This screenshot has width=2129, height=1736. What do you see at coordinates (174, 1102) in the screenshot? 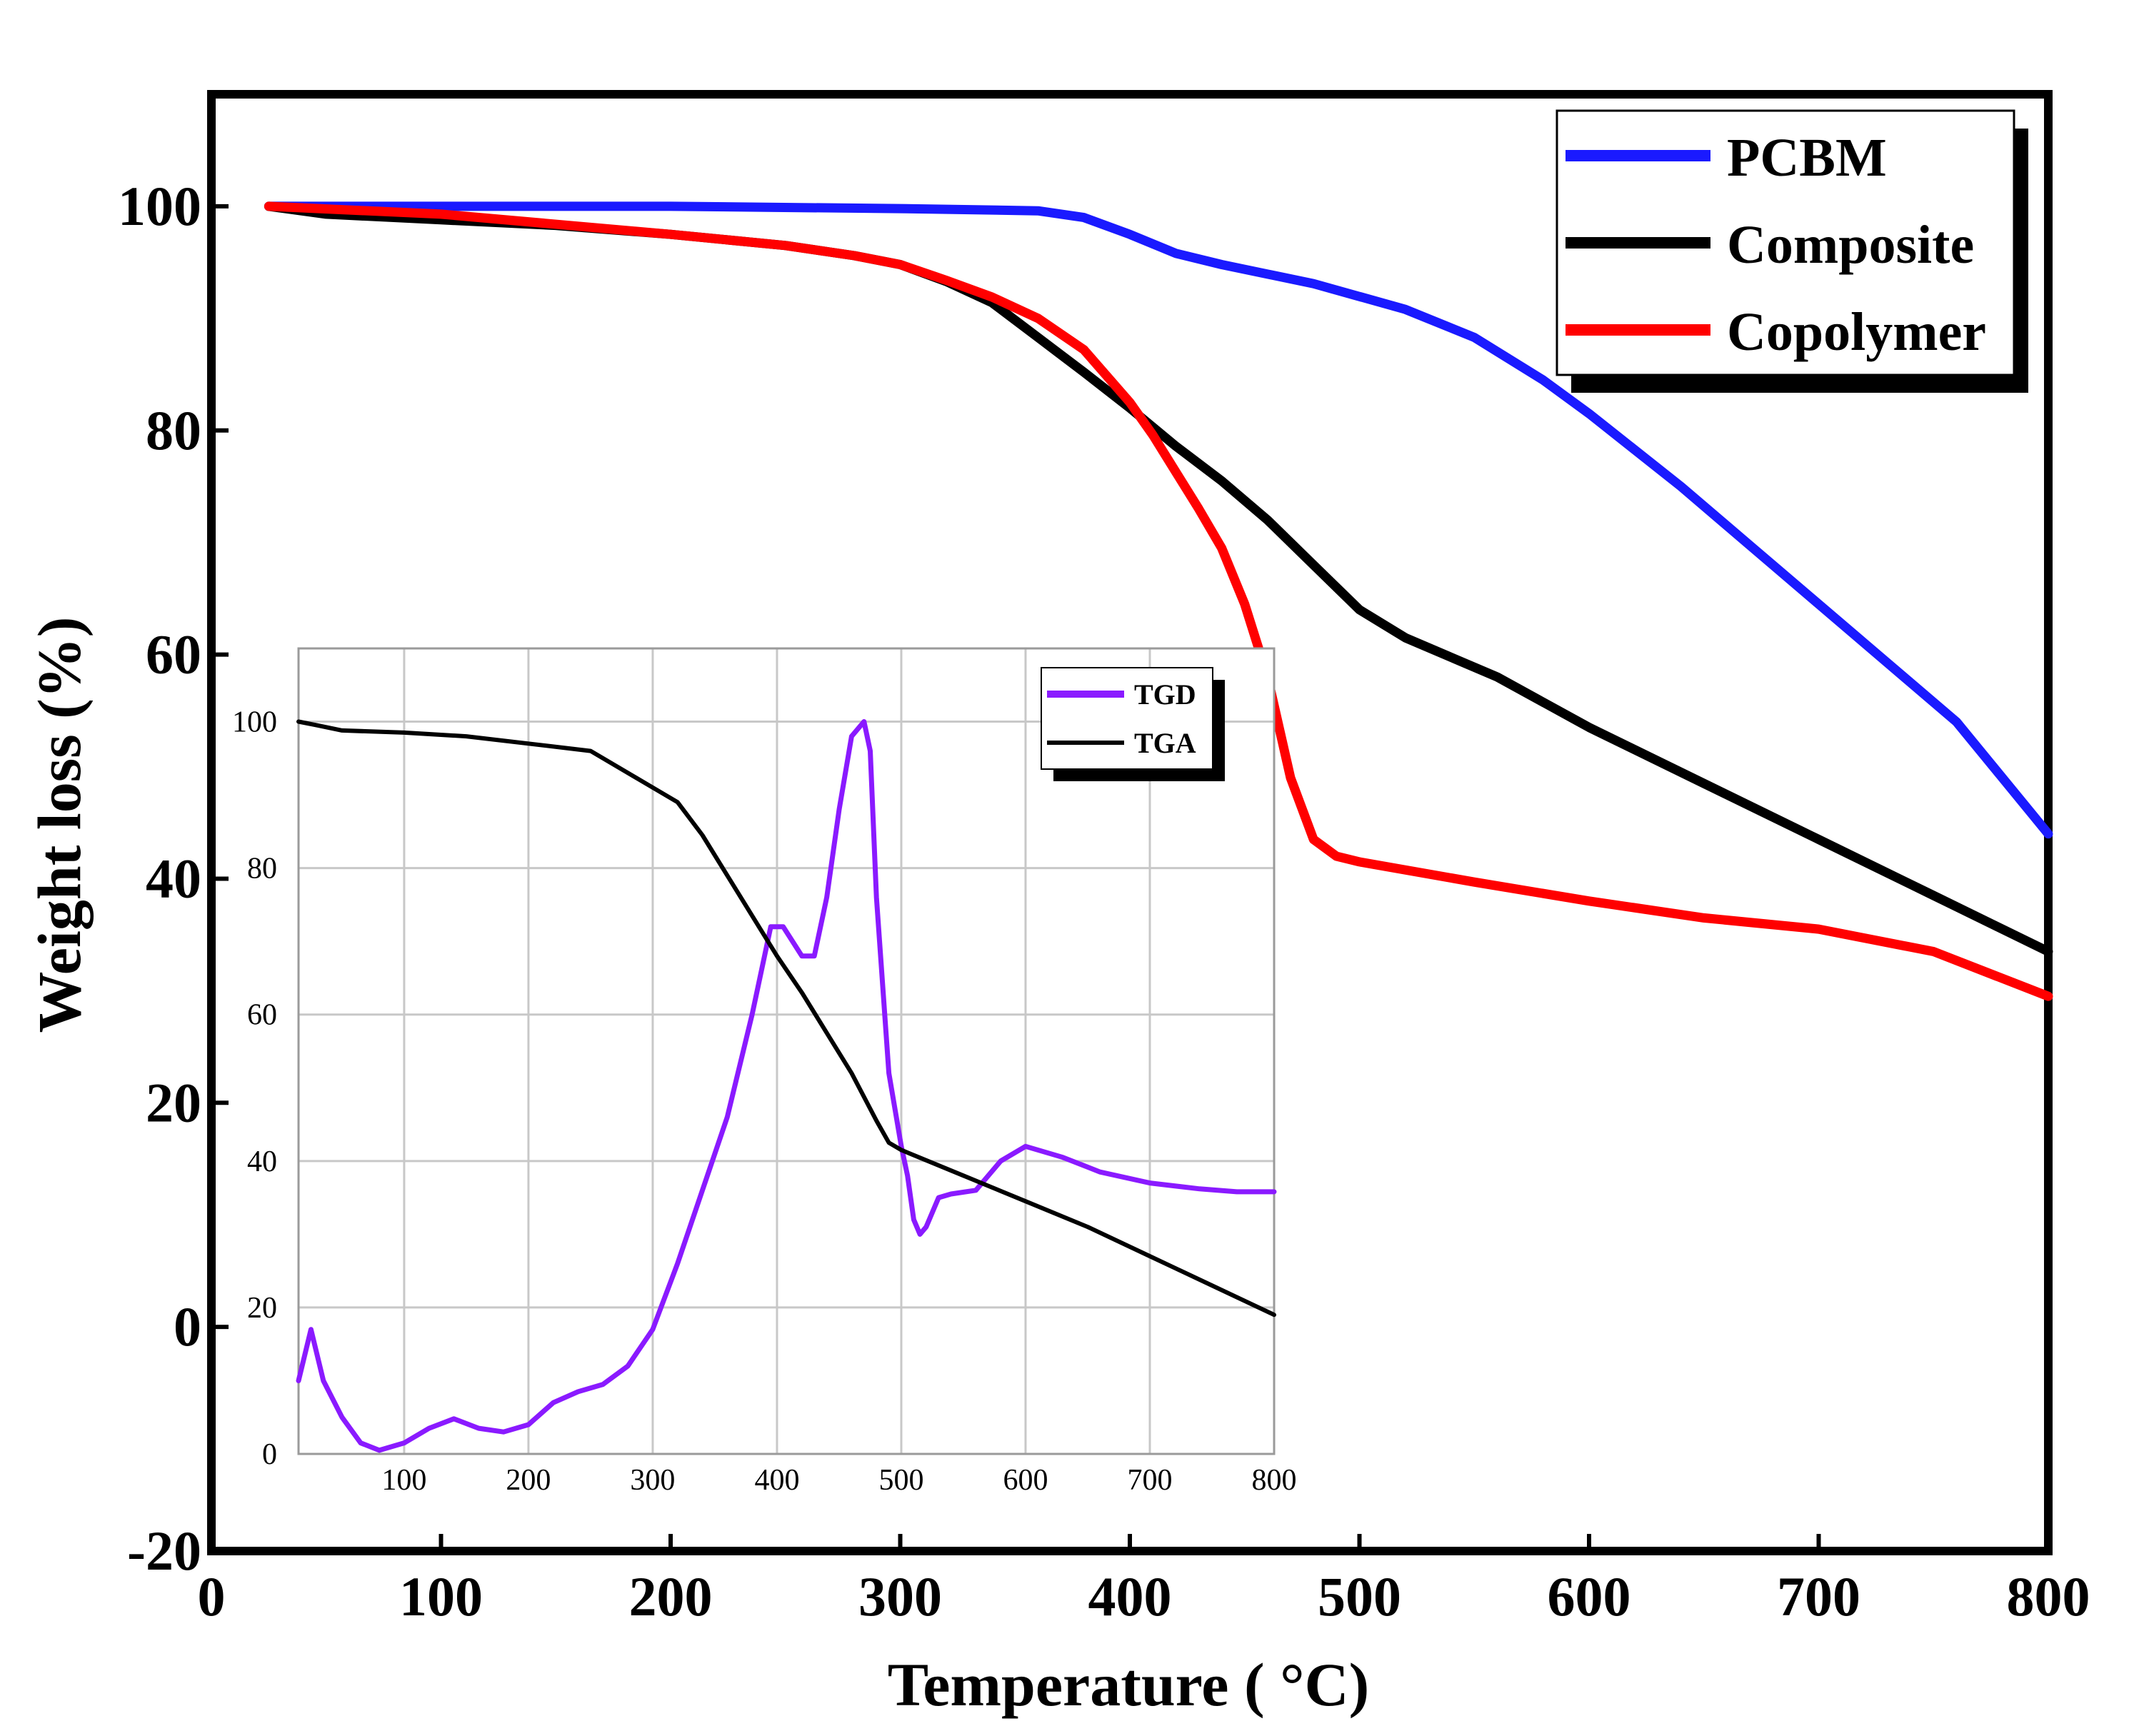
I see `y-tick-label: 20` at bounding box center [174, 1102].